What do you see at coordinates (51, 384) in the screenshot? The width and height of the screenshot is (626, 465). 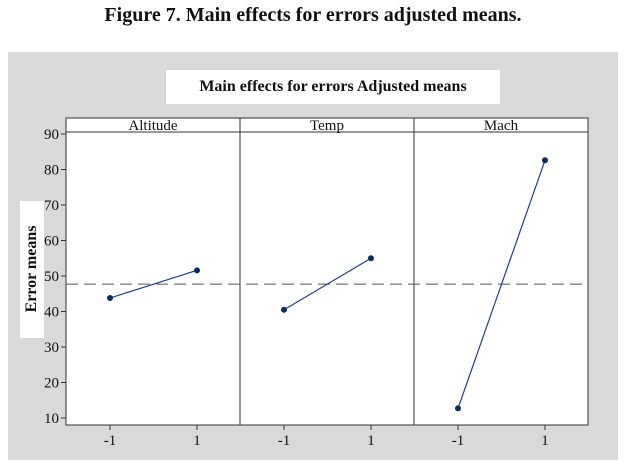 I see `y-tick-label: 20` at bounding box center [51, 384].